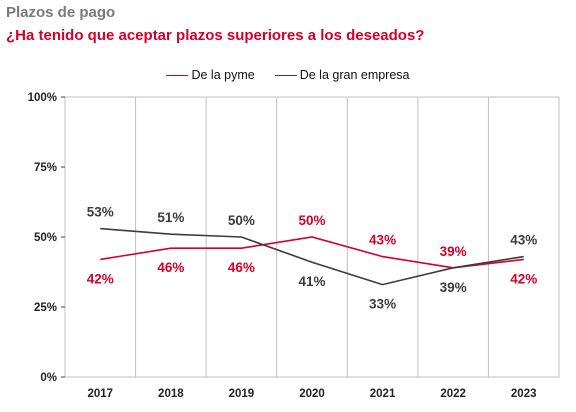 This screenshot has height=412, width=576. I want to click on legend-item-pyme: De la pyme, so click(210, 75).